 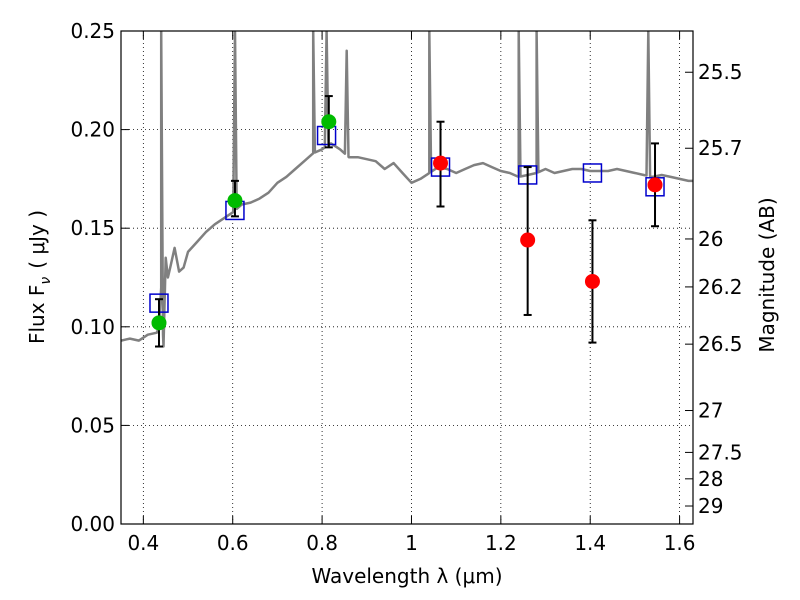 I want to click on x-tick-label: 0.4, so click(x=143, y=543).